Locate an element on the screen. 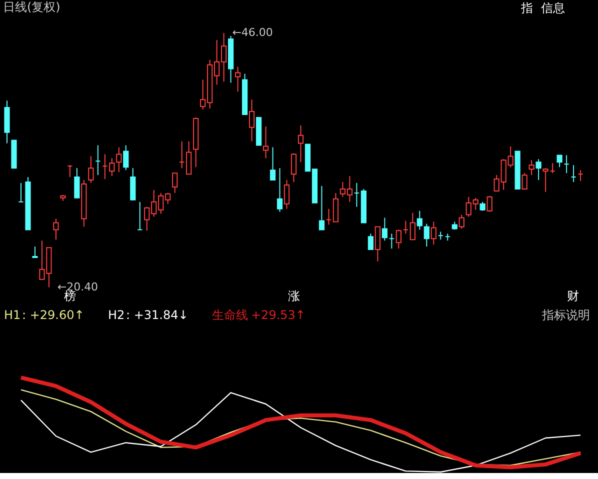 The image size is (598, 479). text: : +29.60↑ is located at coordinates (53, 315).